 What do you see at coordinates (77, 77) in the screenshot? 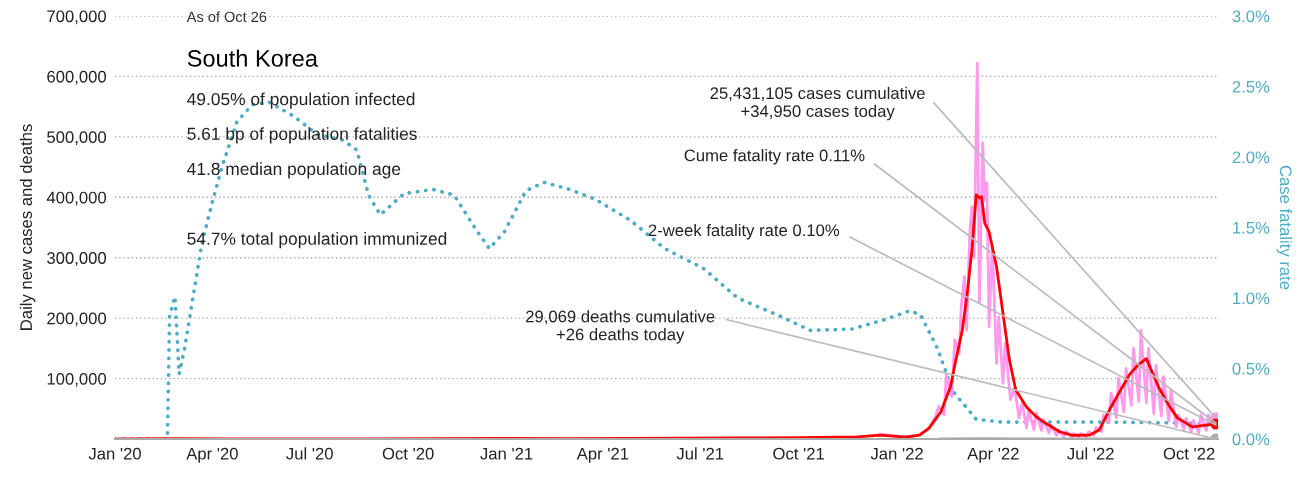
I see `y-tick-label: 600,000` at bounding box center [77, 77].